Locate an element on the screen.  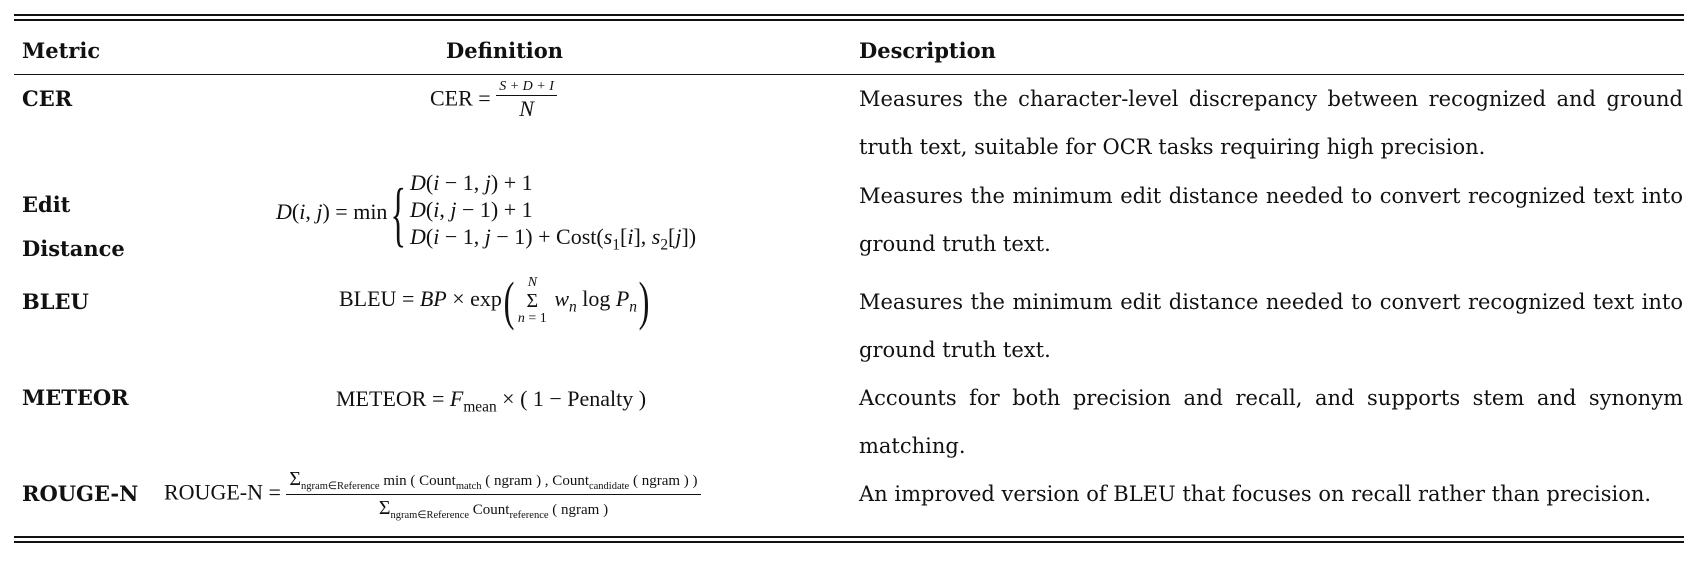
definition-formula-meteor: METEOR = Fmean × ( 1 − Penalty ) is located at coordinates (491, 401).